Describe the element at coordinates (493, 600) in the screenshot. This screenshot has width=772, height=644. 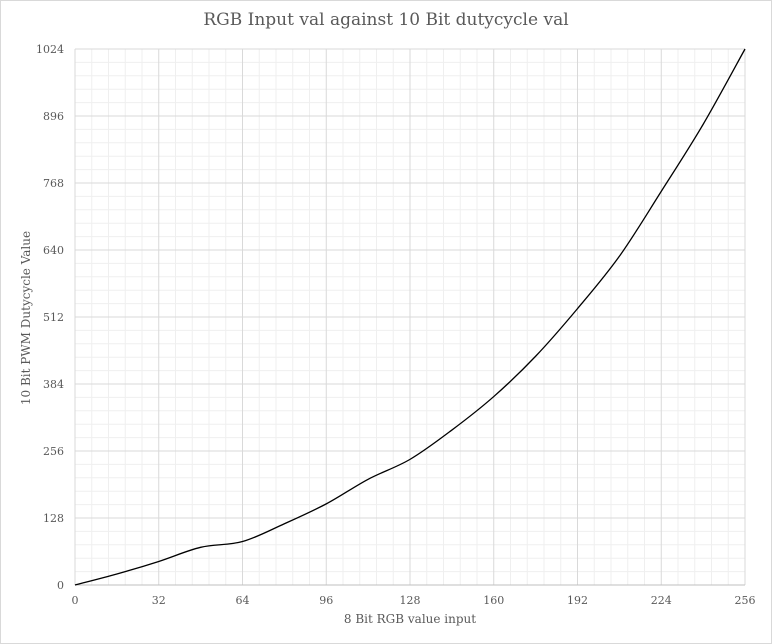
I see `x-tick-label: 160` at that location.